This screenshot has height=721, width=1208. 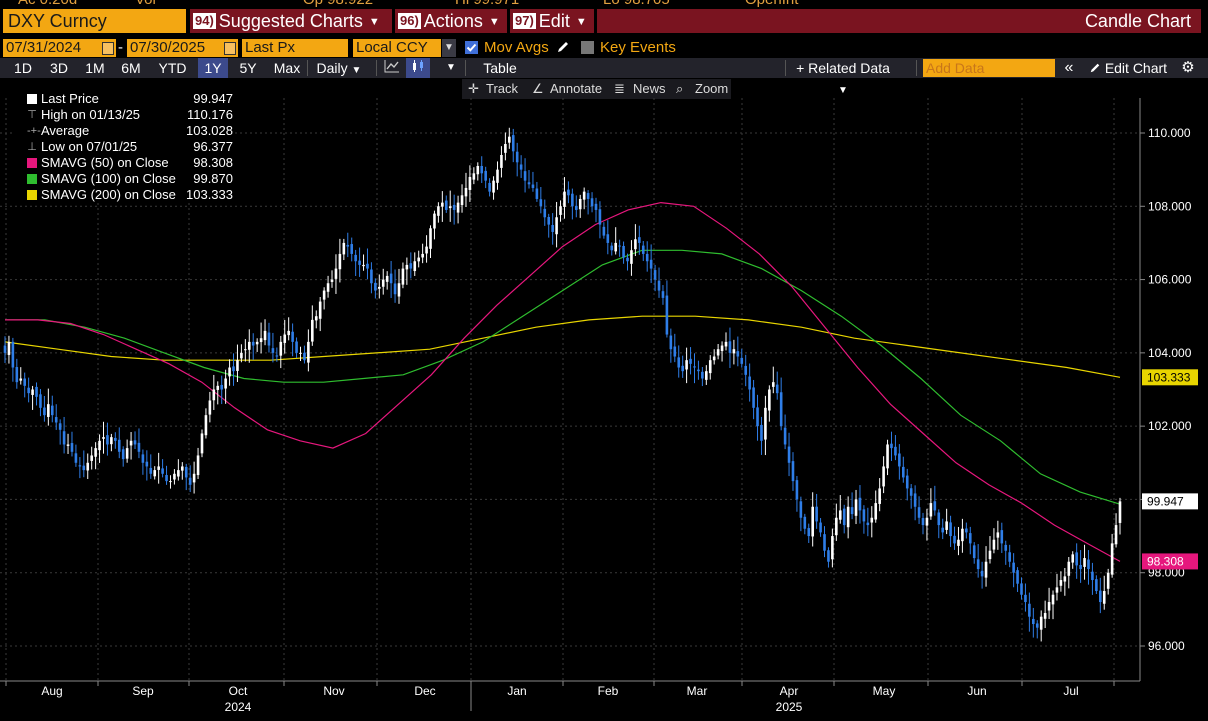 What do you see at coordinates (418, 68) in the screenshot?
I see `candle-chart-icon` at bounding box center [418, 68].